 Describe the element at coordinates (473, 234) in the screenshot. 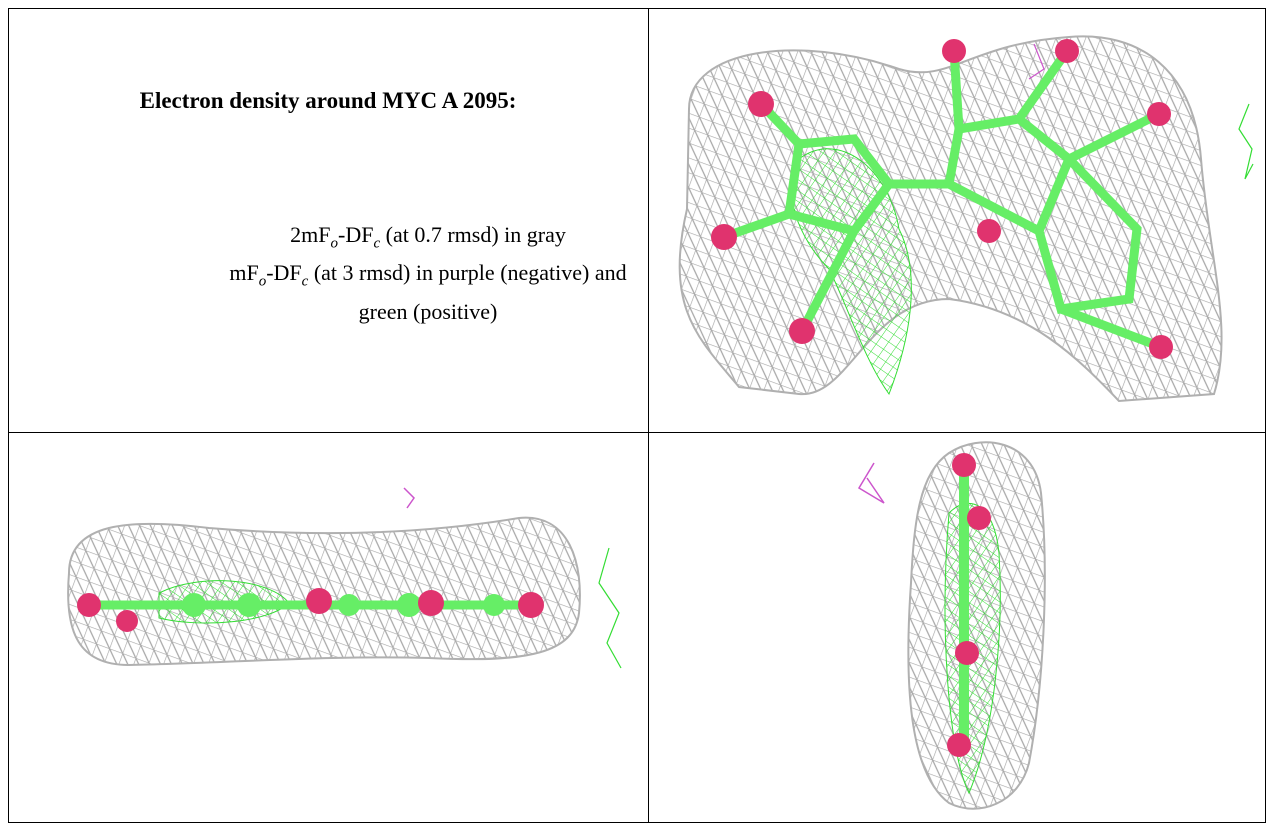

I see `caption-text: (at 0.7 rmsd) in gray` at that location.